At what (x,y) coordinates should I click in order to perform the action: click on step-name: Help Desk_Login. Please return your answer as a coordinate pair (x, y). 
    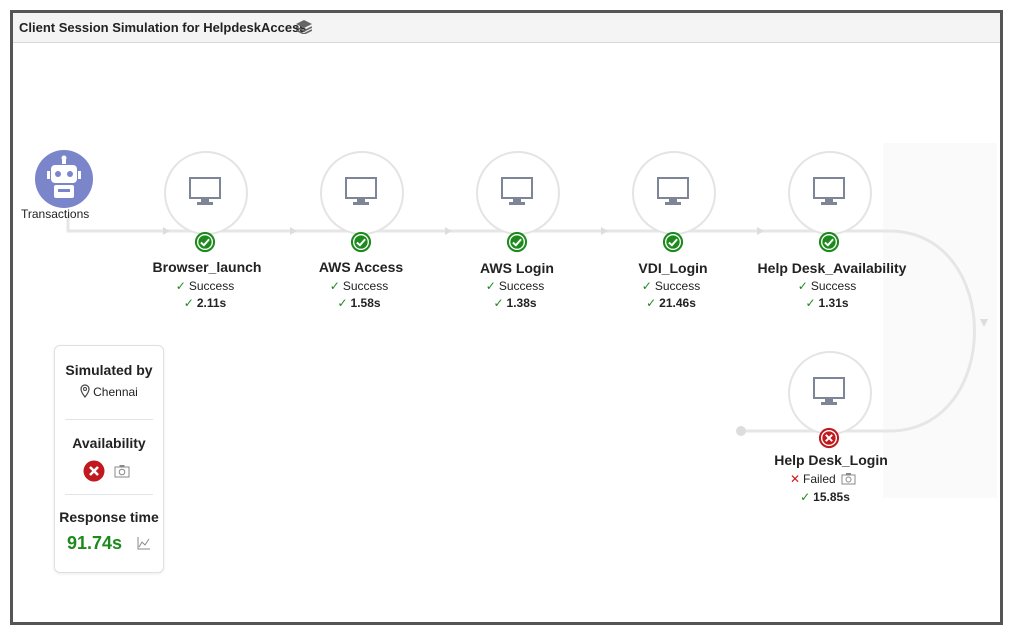
    Looking at the image, I should click on (831, 460).